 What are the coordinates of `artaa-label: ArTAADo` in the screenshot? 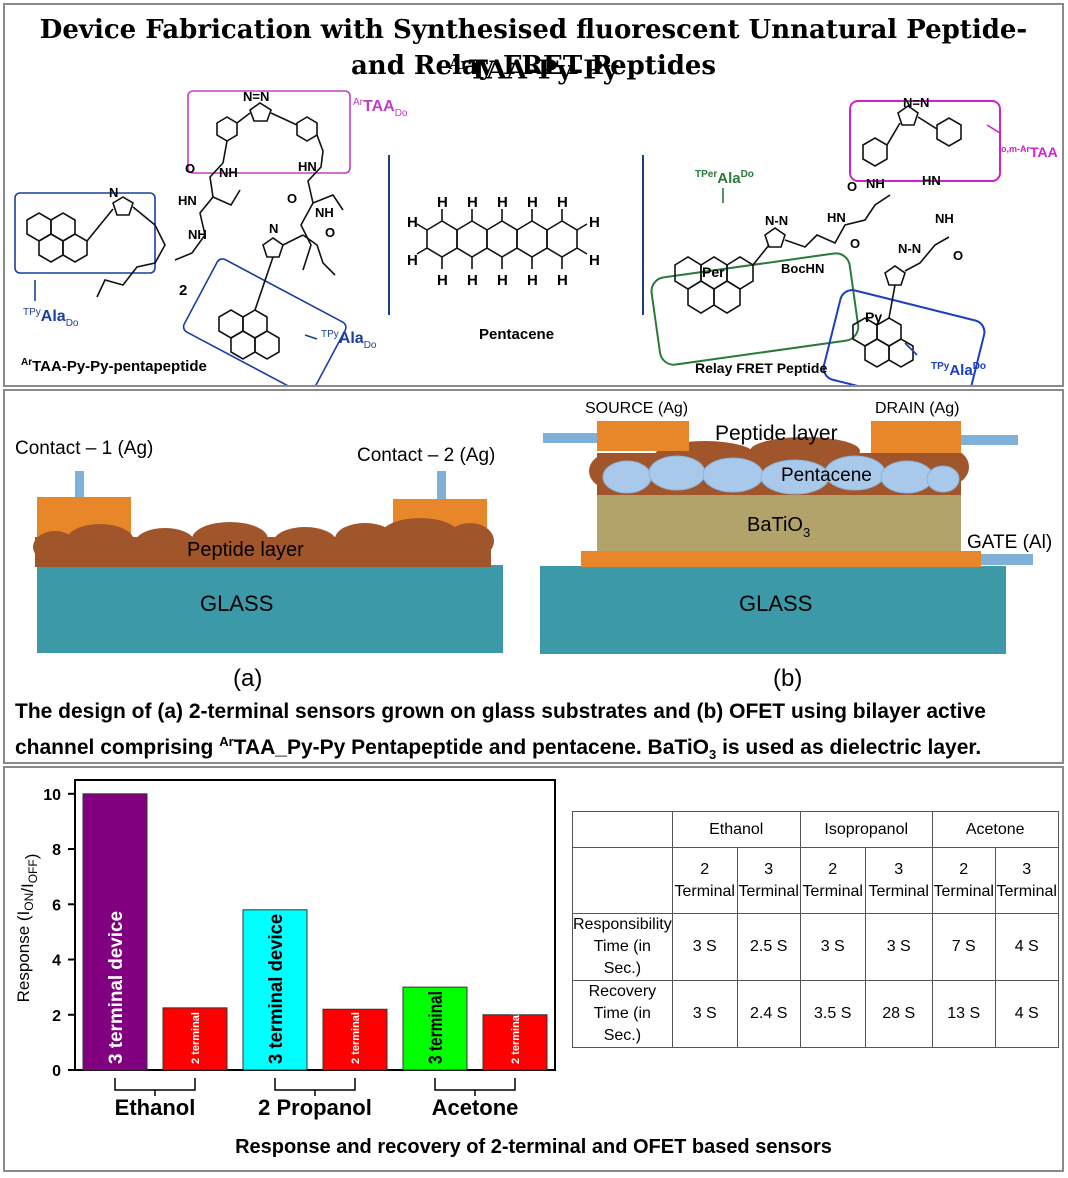 It's located at (380, 108).